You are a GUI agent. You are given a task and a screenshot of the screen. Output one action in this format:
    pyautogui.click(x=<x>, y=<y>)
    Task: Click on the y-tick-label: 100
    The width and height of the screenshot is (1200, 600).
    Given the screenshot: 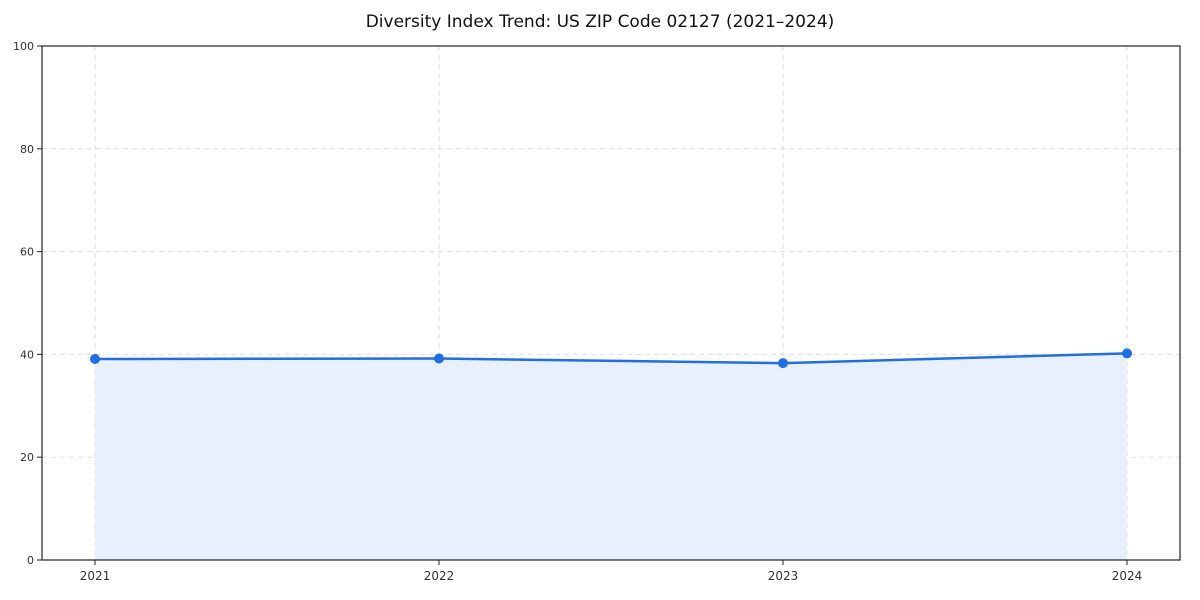 What is the action you would take?
    pyautogui.click(x=23, y=46)
    